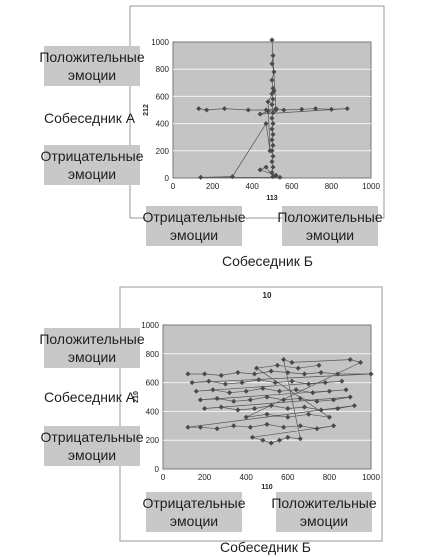 This screenshot has height=557, width=432. What do you see at coordinates (173, 186) in the screenshot?
I see `x-tick-label: 0` at bounding box center [173, 186].